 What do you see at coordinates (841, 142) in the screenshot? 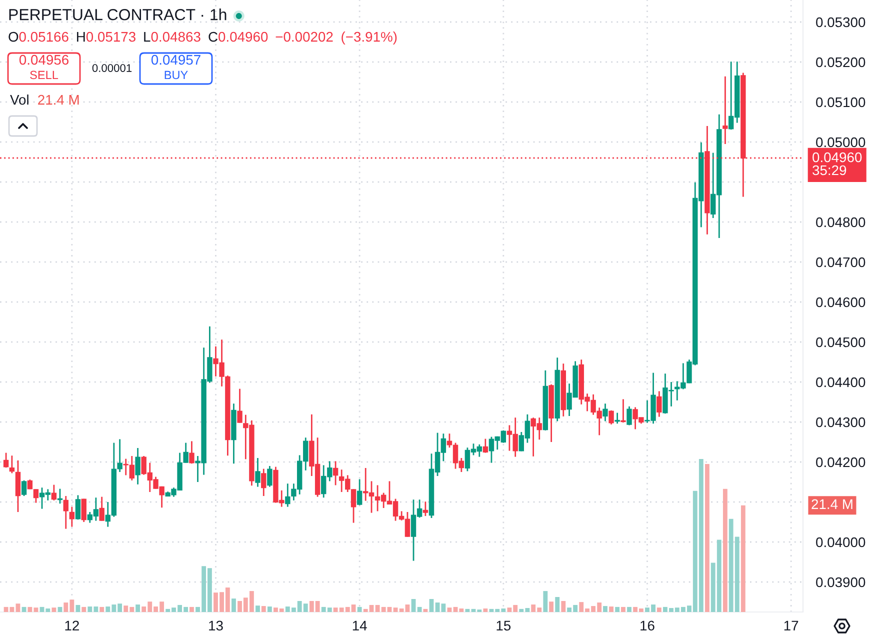
I see `y-tick-label: 0.05000` at bounding box center [841, 142].